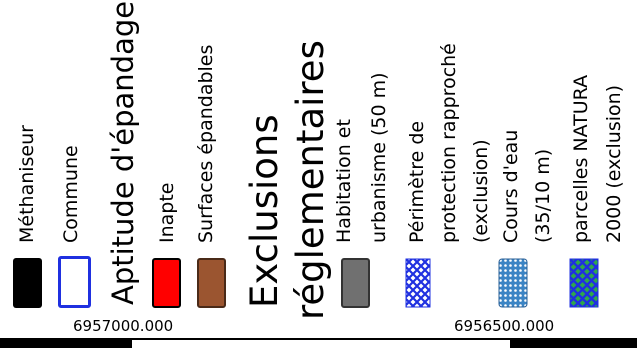 The image size is (637, 348). I want to click on legend-heading-exclusions-line2: réglementaires, so click(310, 180).